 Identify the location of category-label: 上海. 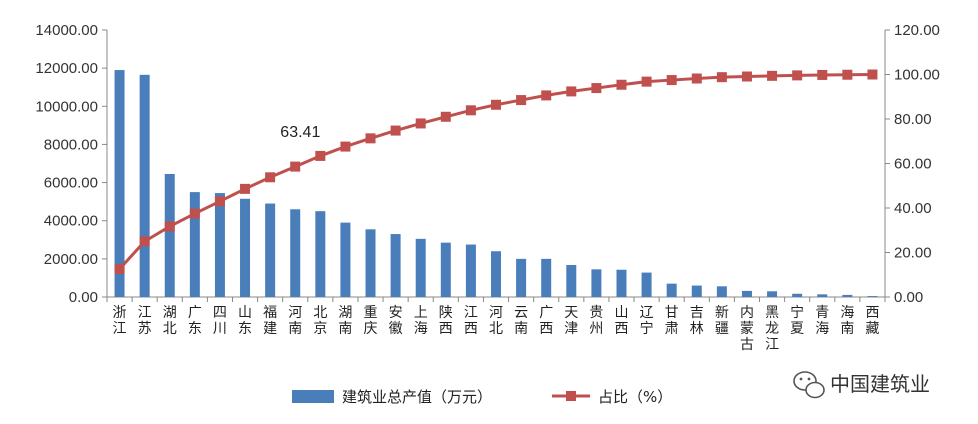
(421, 321).